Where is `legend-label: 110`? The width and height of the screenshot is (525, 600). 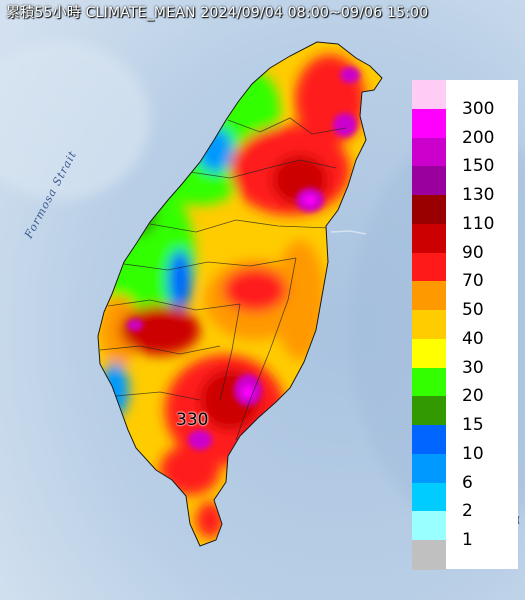 legend-label: 110 is located at coordinates (478, 223).